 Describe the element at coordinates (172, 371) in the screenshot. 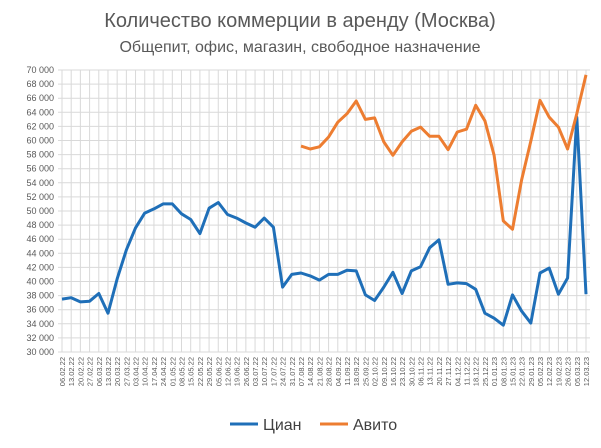

I see `x-tick-label: 01.05.22` at that location.